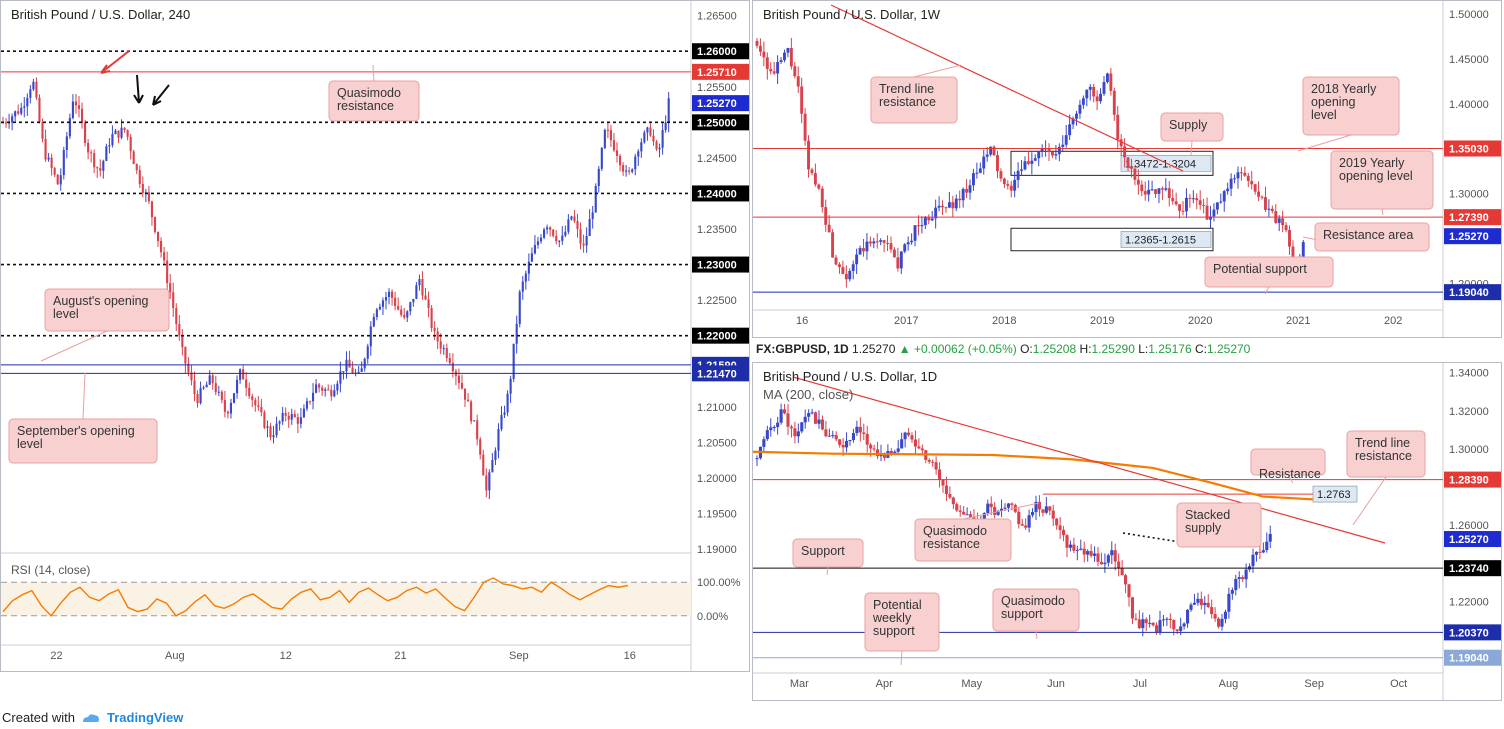  Describe the element at coordinates (1469, 659) in the screenshot. I see `price-level-label: 1.19040` at that location.